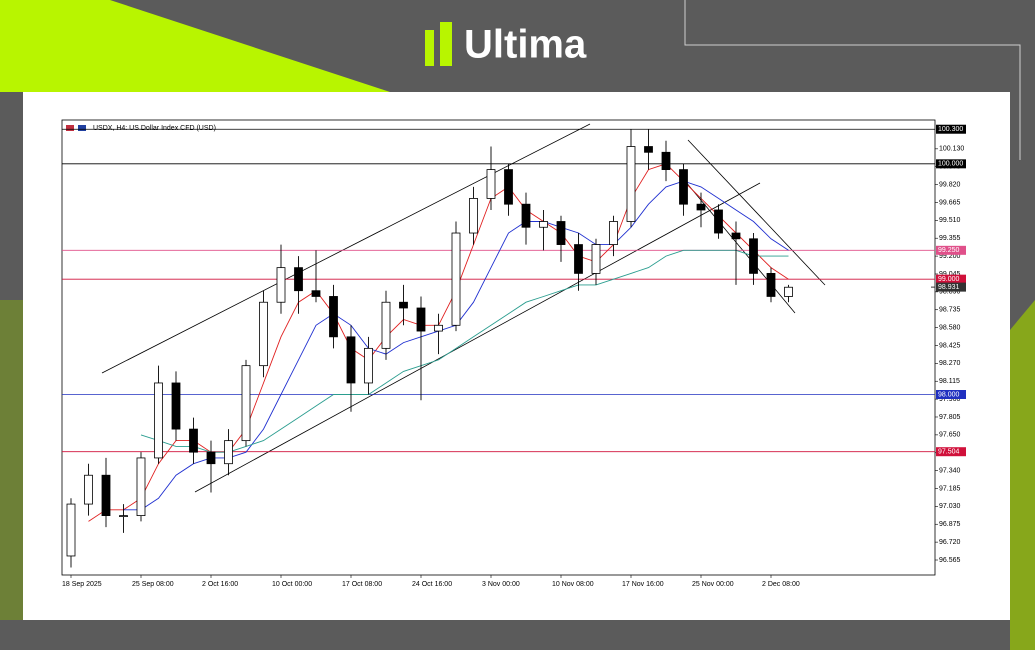  I want to click on level-label: 99.000, so click(949, 279).